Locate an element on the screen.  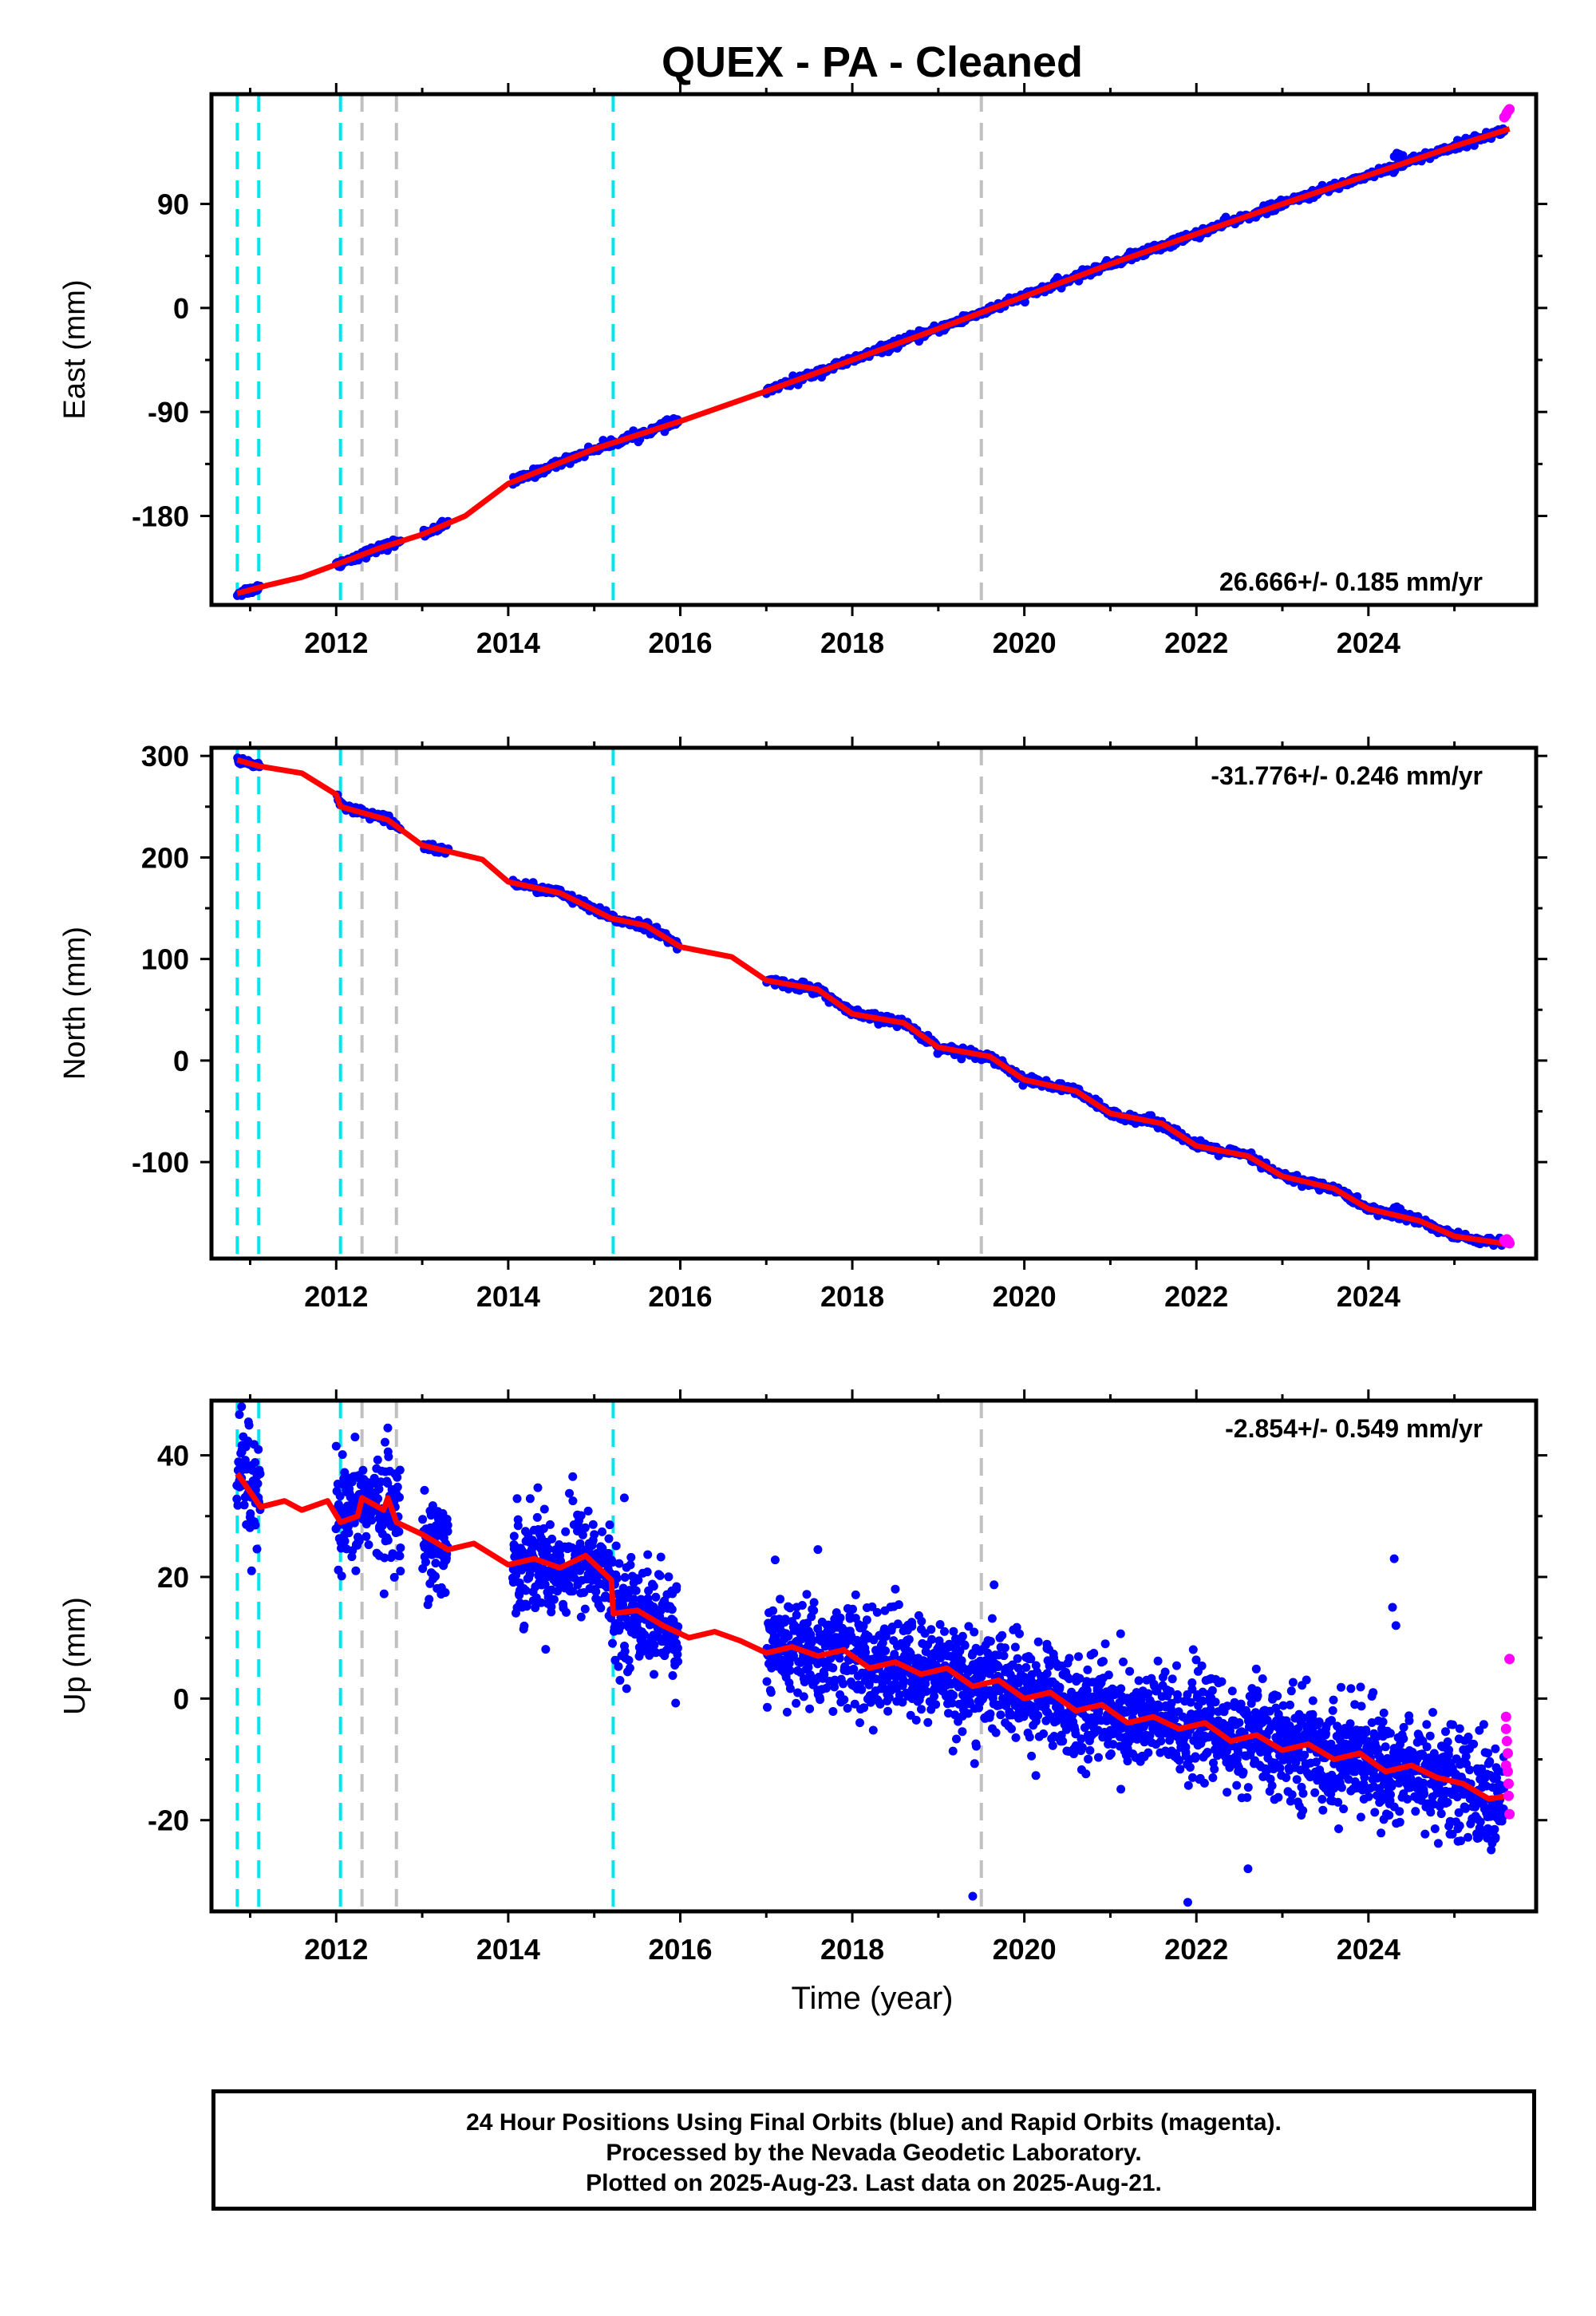
rapid-orbit-points is located at coordinates (1507, 113).